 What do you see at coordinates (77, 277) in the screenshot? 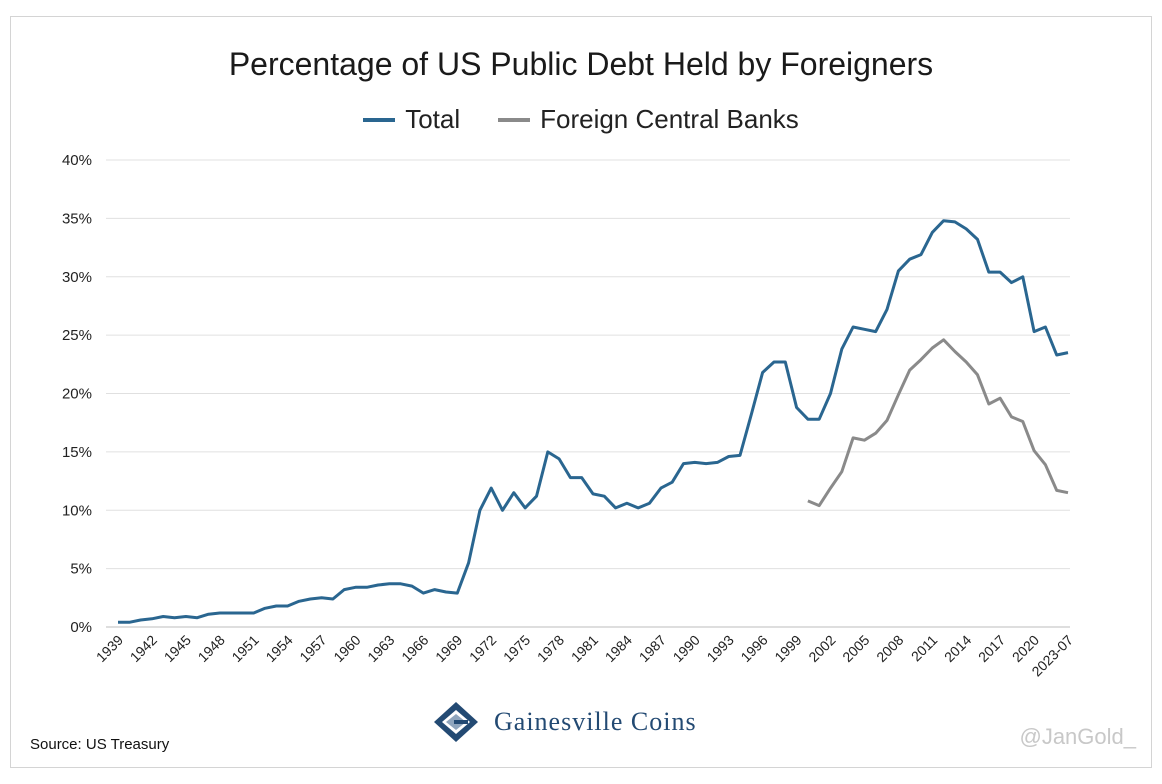
I see `y-tick-label: 30%` at bounding box center [77, 277].